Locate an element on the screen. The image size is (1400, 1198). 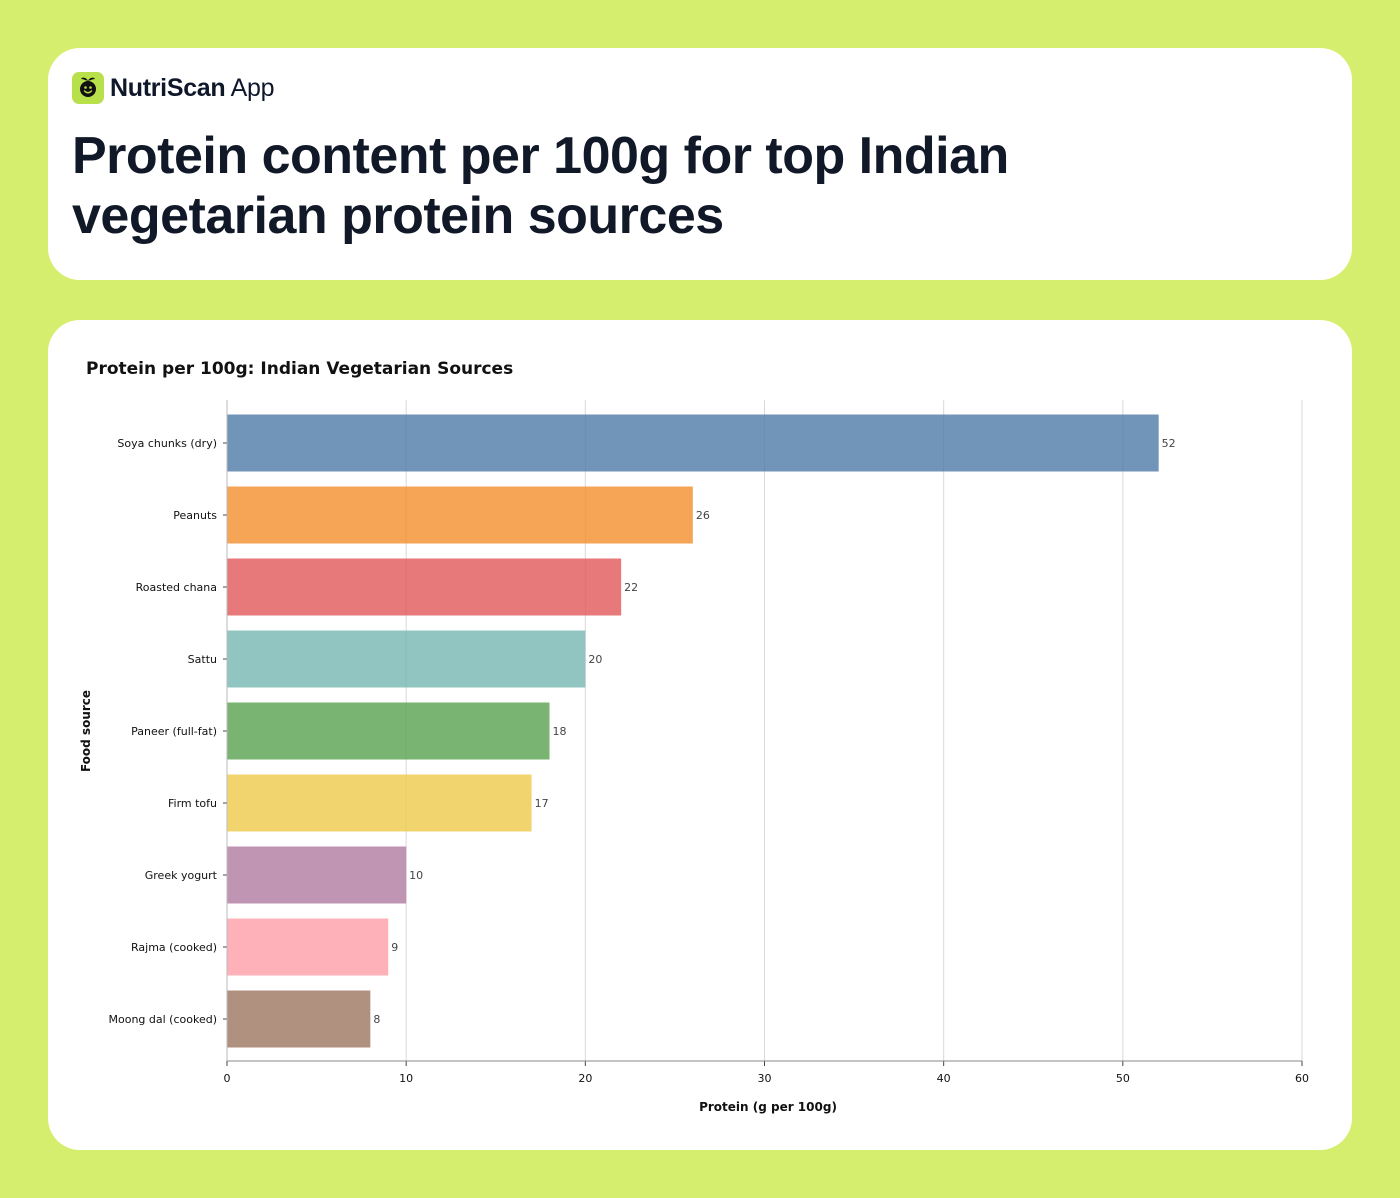
bar-value-label: 10 is located at coordinates (416, 875).